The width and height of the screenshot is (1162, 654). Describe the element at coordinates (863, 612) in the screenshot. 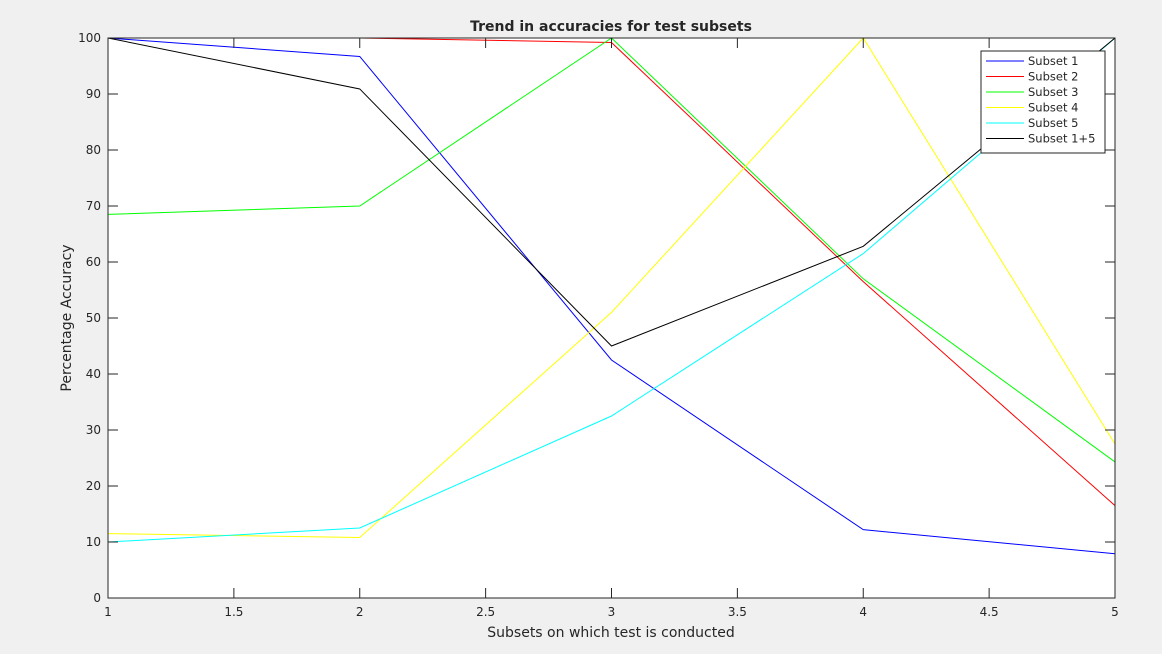

I see `x-tick-label: 4` at that location.